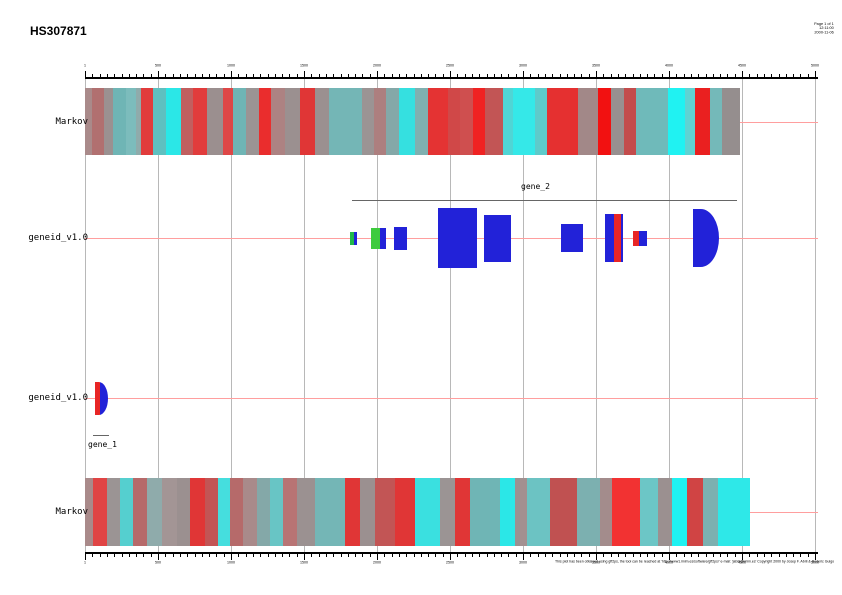 The width and height of the screenshot is (842, 595). What do you see at coordinates (742, 314) in the screenshot?
I see `gridline` at bounding box center [742, 314].